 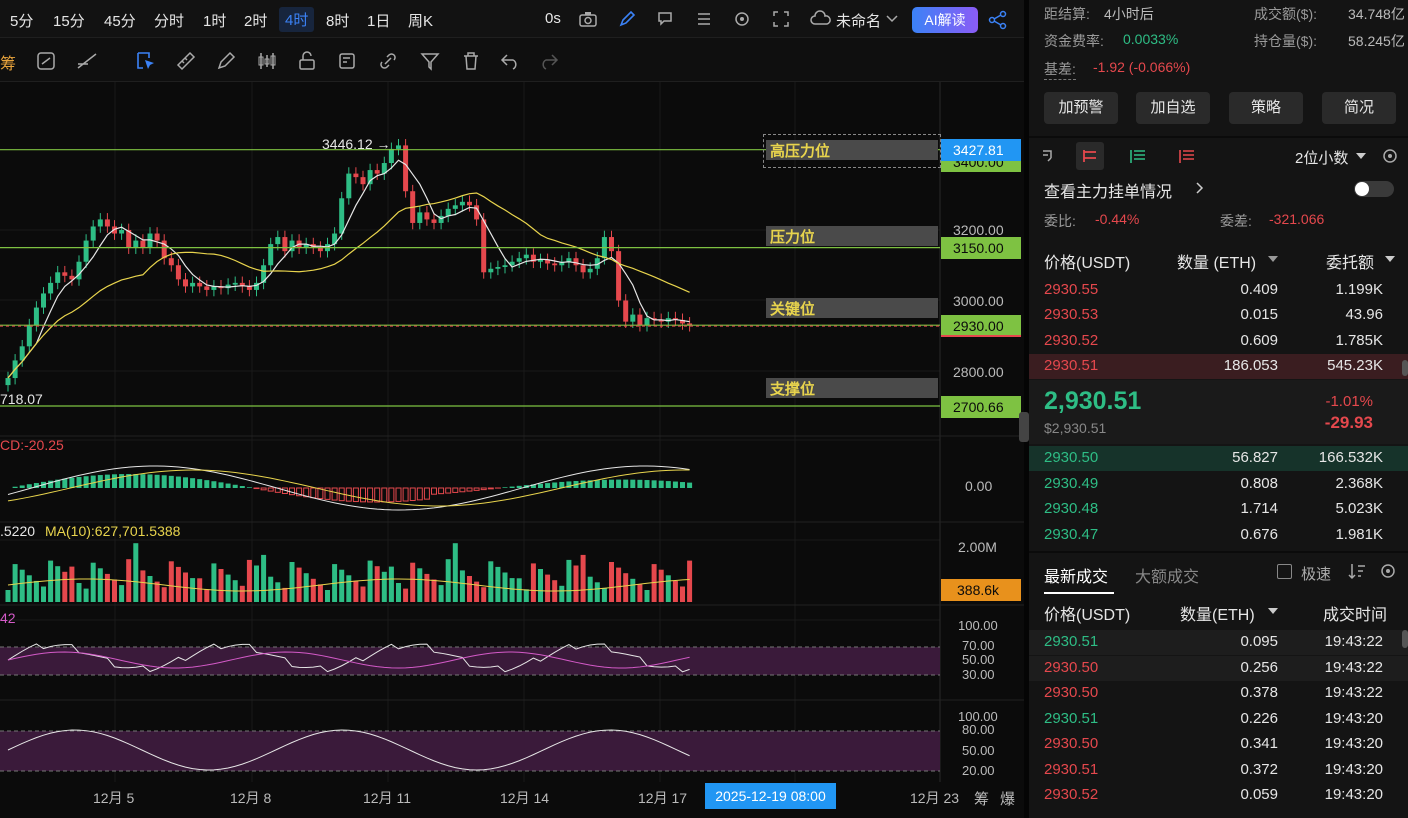 I want to click on settings-icon, so click(x=742, y=19).